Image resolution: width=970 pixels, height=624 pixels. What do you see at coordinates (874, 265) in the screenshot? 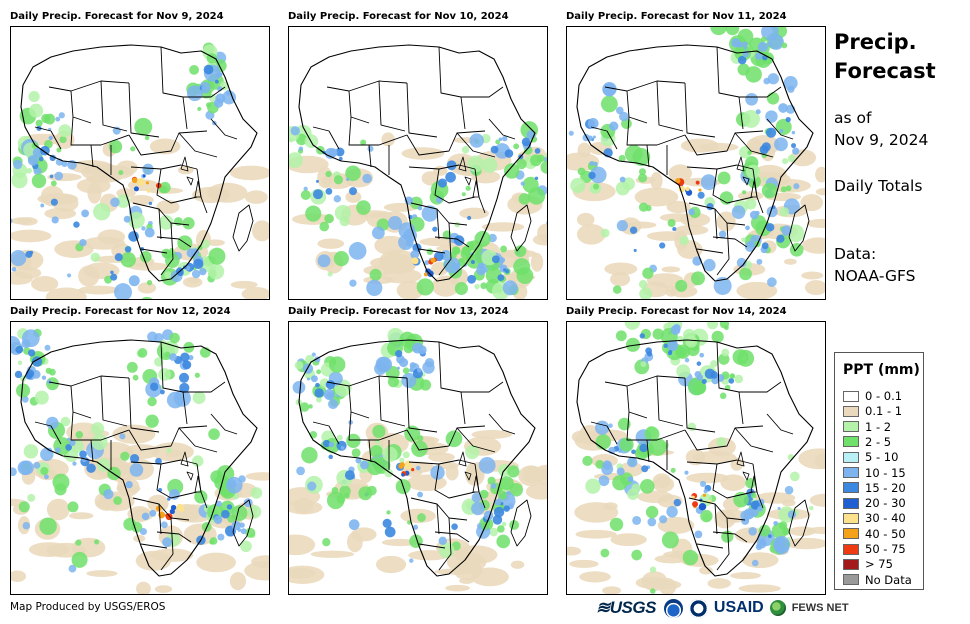
I see `data-source-block: Data: NOAA-GFS` at bounding box center [874, 265].